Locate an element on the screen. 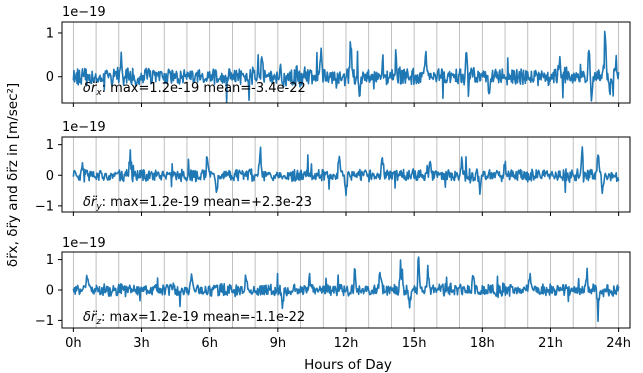 This screenshot has width=643, height=373. x-tick-label: 6h is located at coordinates (209, 343).